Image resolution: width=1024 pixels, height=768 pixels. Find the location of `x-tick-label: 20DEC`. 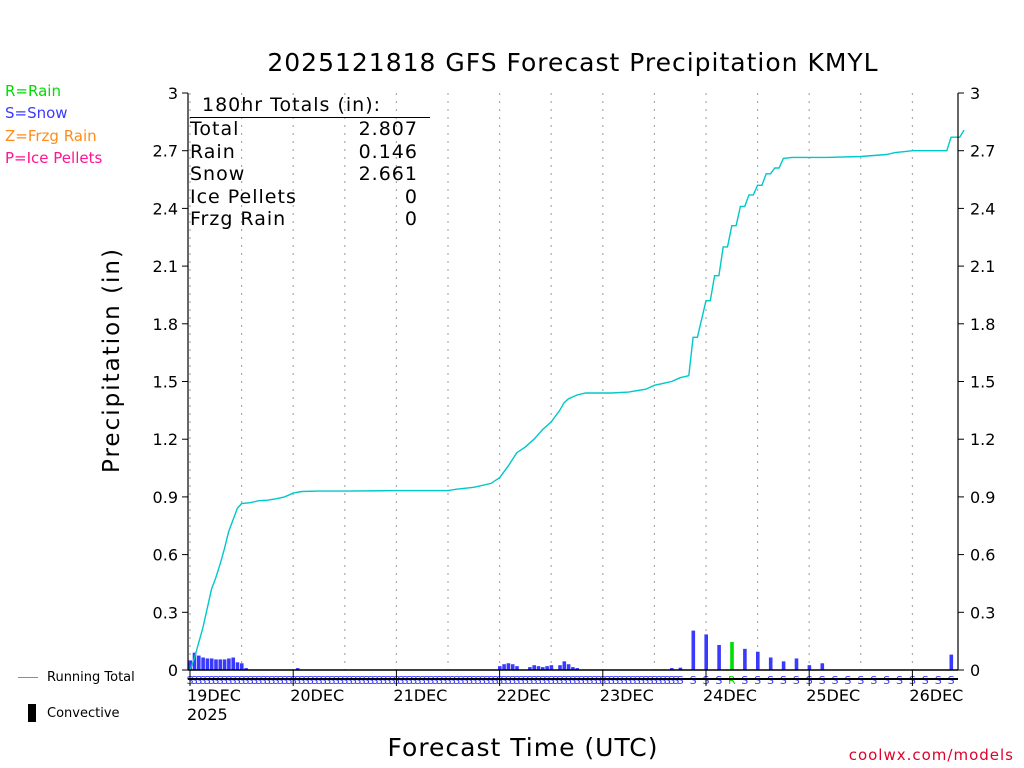

x-tick-label: 20DEC is located at coordinates (317, 695).